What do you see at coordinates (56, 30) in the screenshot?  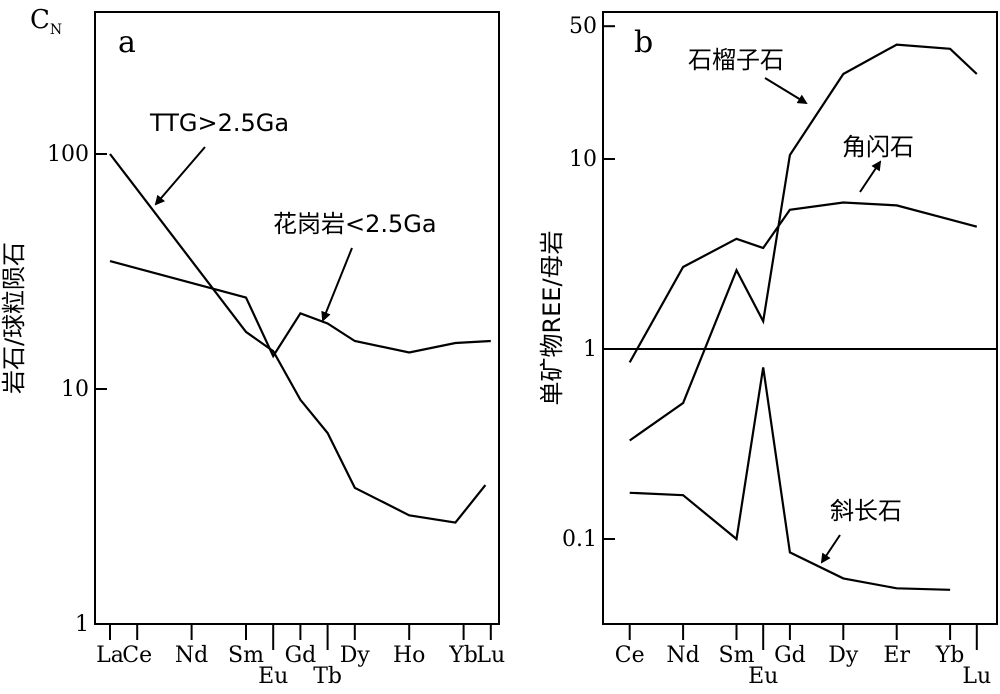 I see `corner-label-n: N` at bounding box center [56, 30].